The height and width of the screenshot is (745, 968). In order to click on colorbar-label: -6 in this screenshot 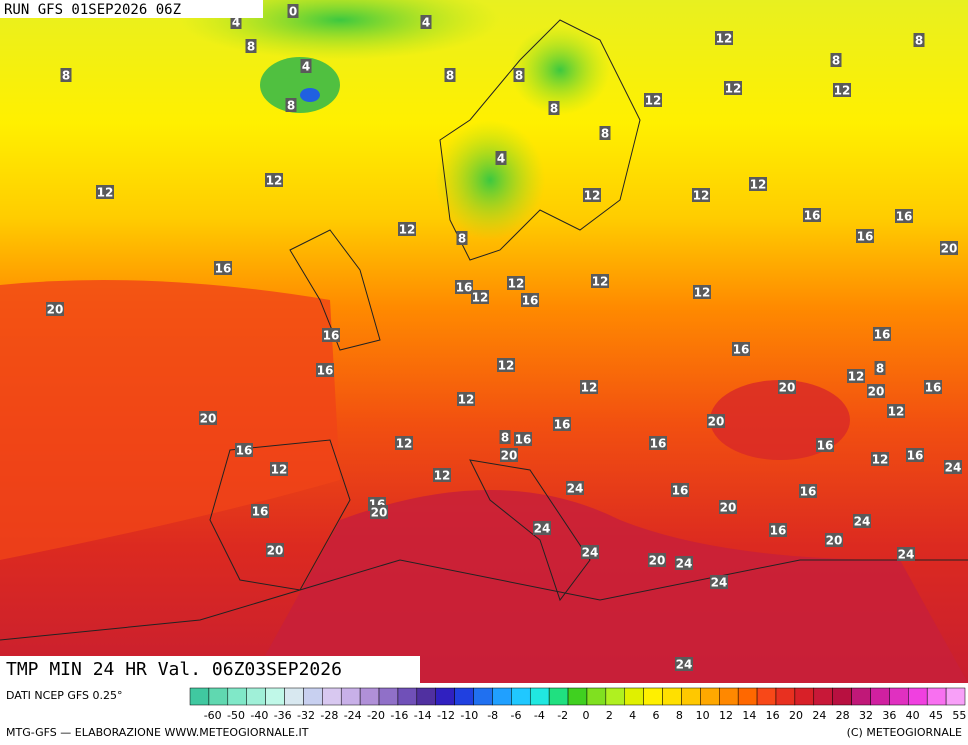, I will do `click(516, 715)`.